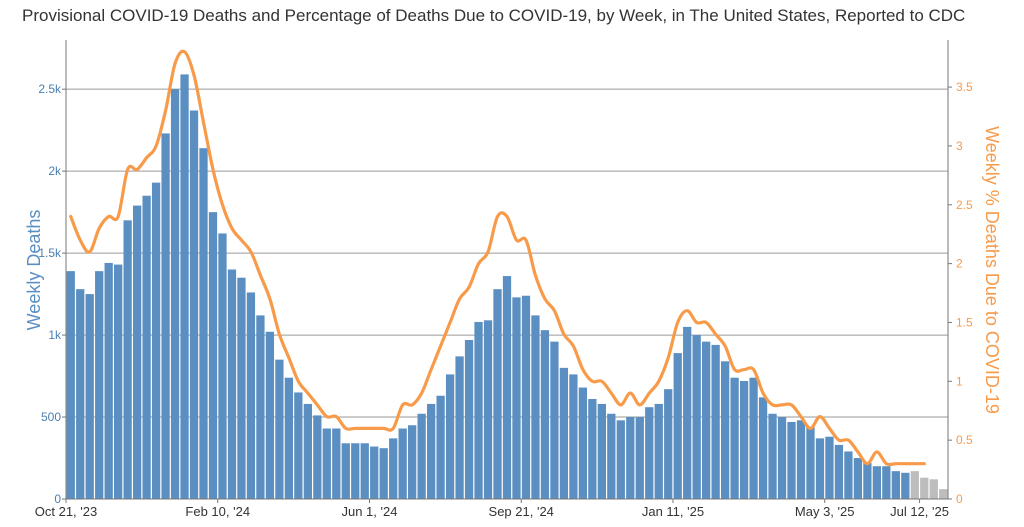  Describe the element at coordinates (959, 146) in the screenshot. I see `right-tick-label-6: 3` at that location.